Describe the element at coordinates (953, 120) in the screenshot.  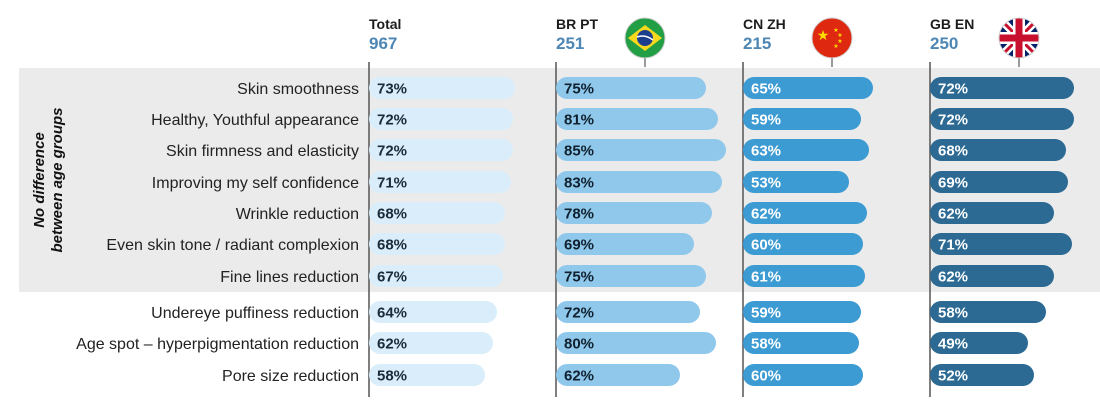
I see `value-label-gb-en-healthy-youthful-appearance: 72%` at that location.